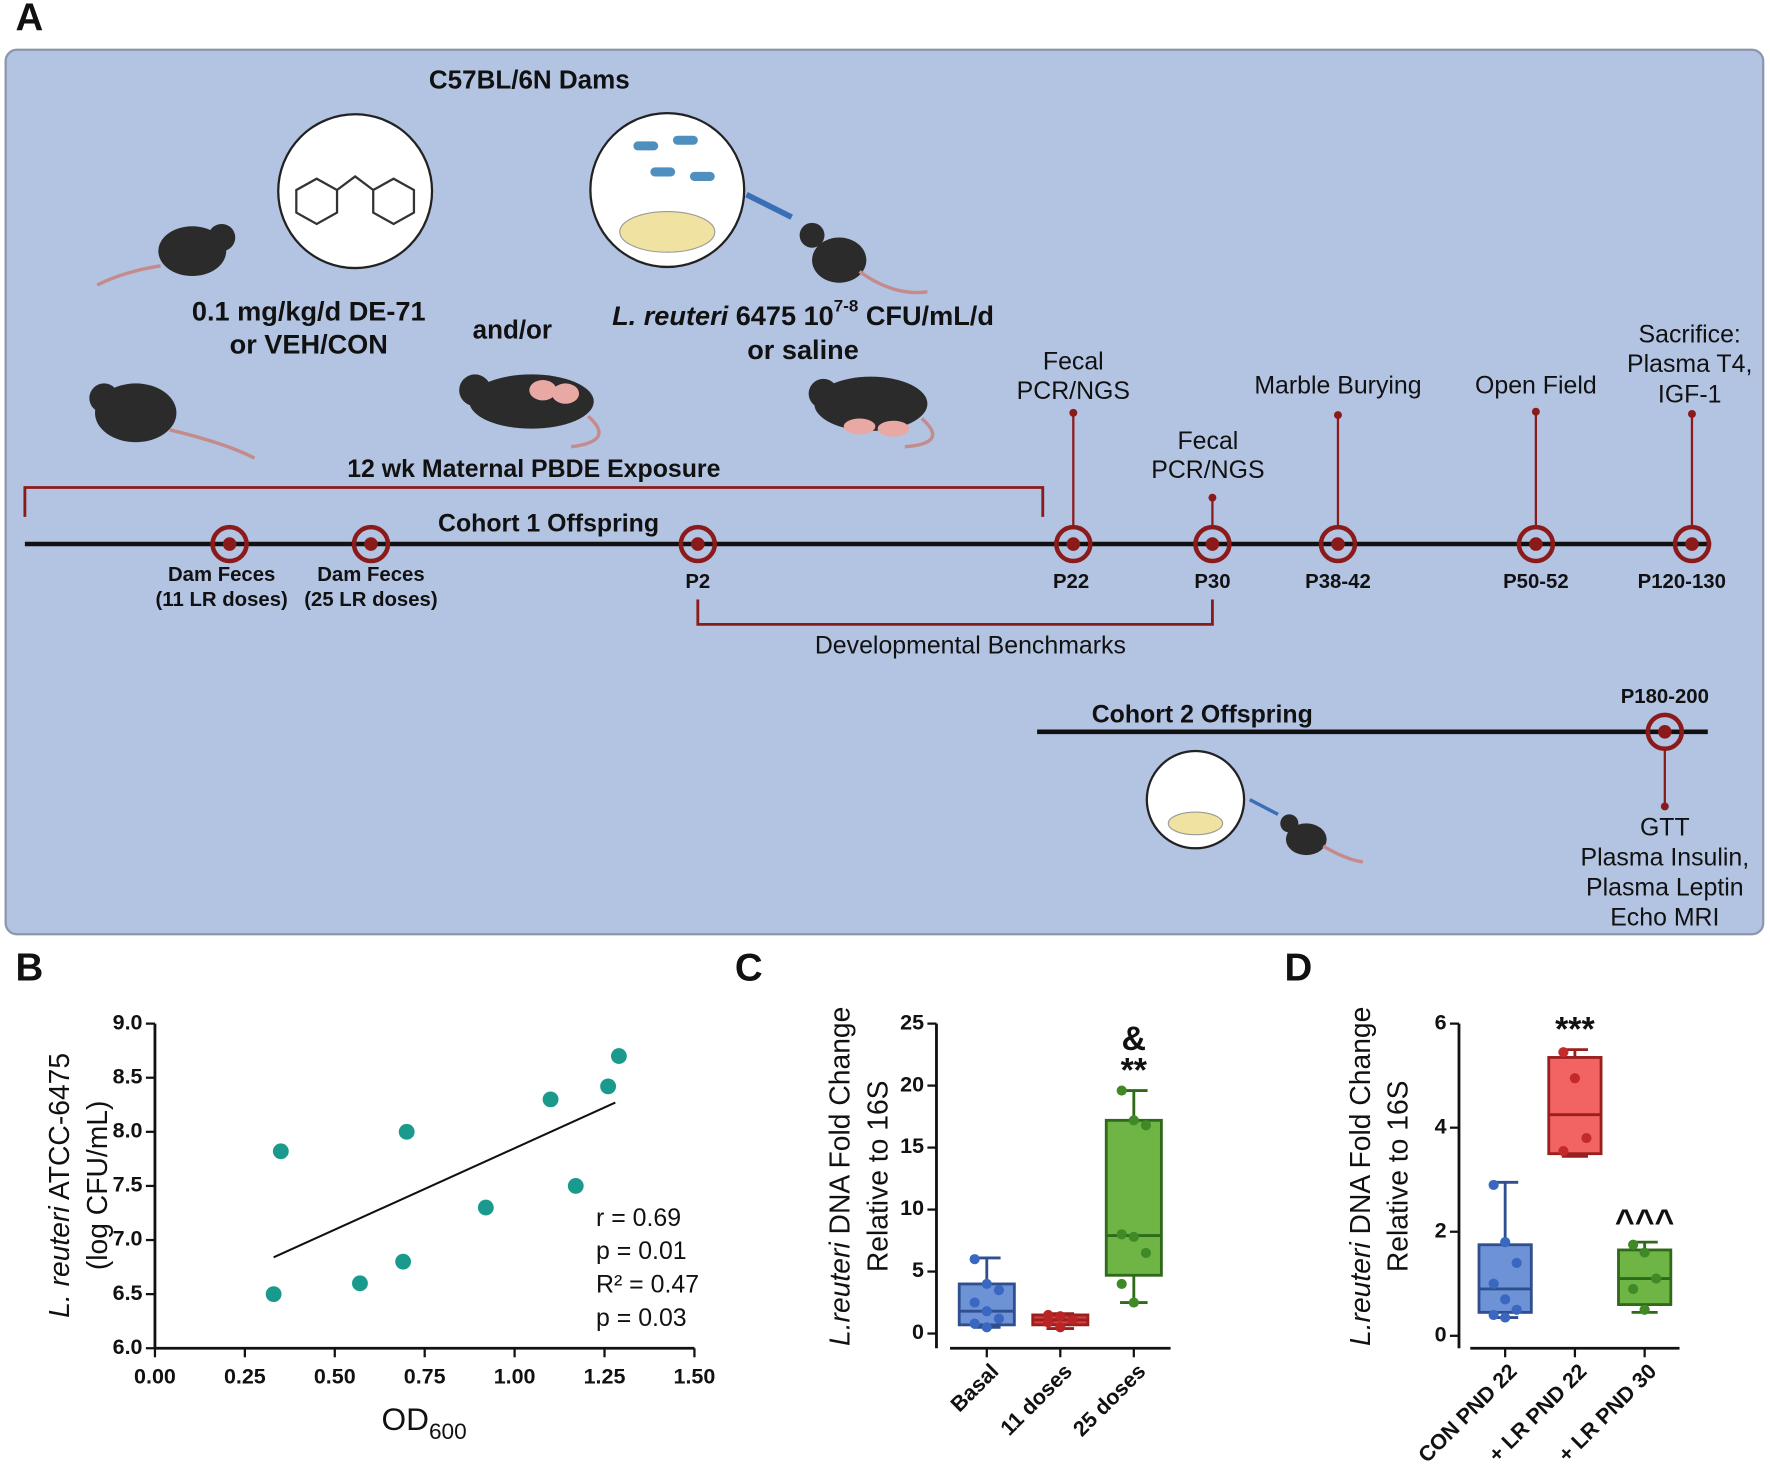 The width and height of the screenshot is (1770, 1467). What do you see at coordinates (128, 1022) in the screenshot?
I see `y-tick-label: 9.0` at bounding box center [128, 1022].